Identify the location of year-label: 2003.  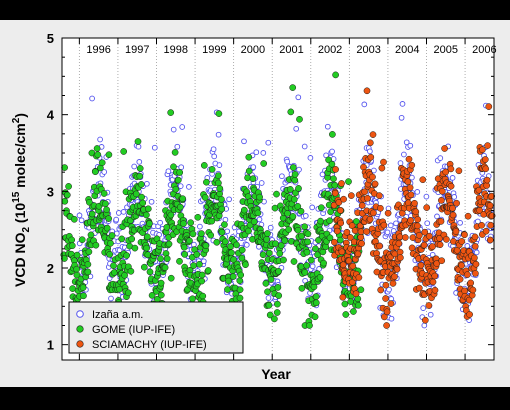
(368, 50).